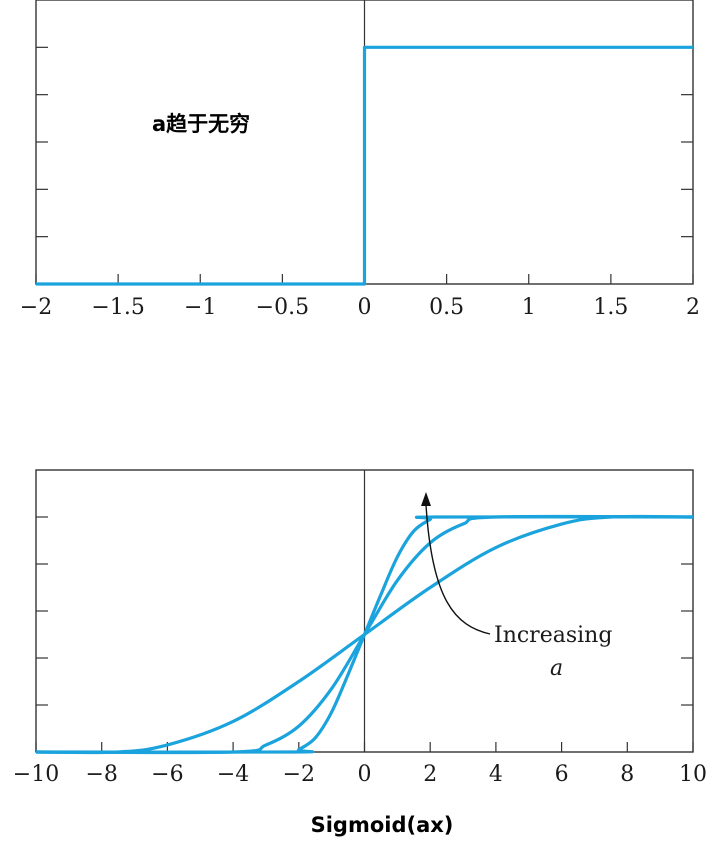  Describe the element at coordinates (446, 307) in the screenshot. I see `x-tick-label: 0.5` at that location.